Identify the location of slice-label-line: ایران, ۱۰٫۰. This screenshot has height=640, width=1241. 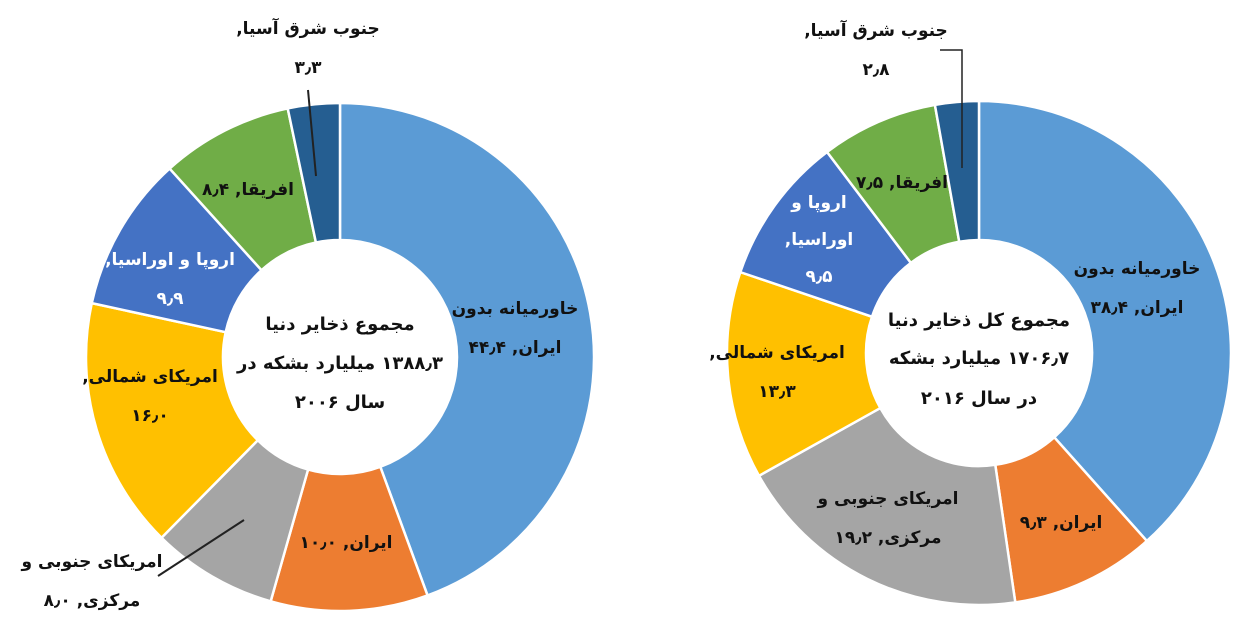
(346, 543).